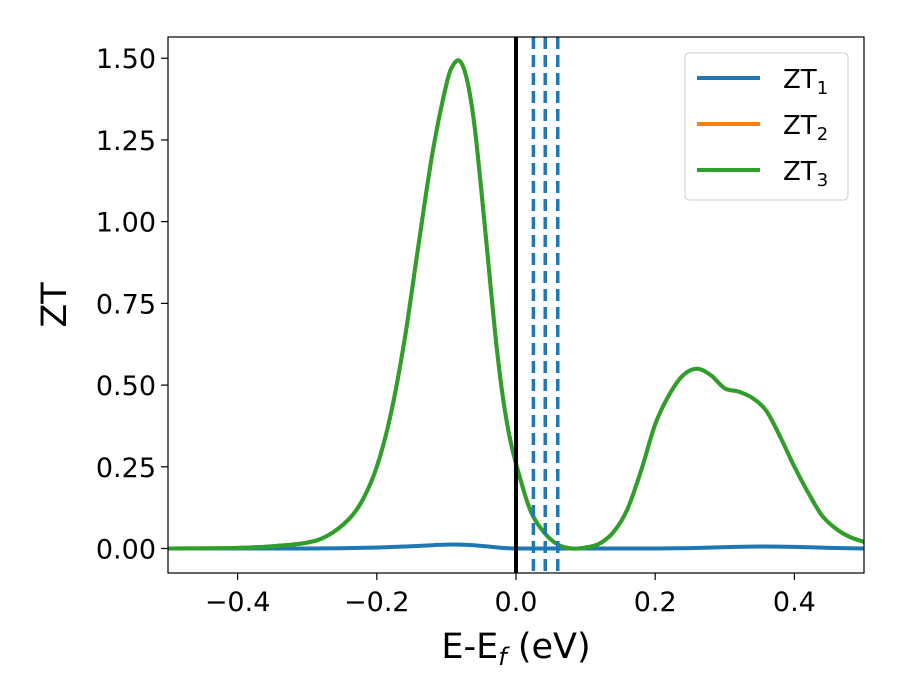  Describe the element at coordinates (55, 305) in the screenshot. I see `y-axis-label: ZT` at that location.